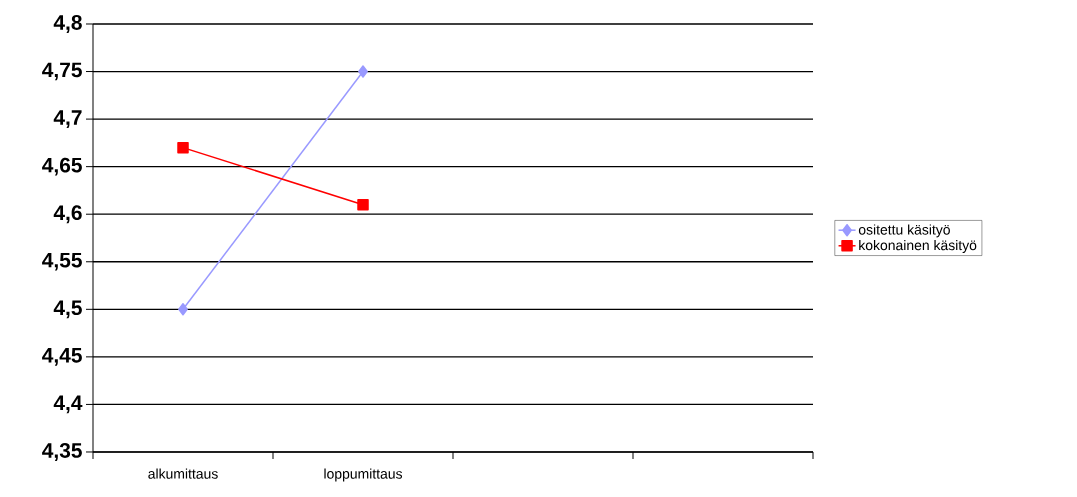 This screenshot has width=1077, height=497. I want to click on y-tick-label: 4,55, so click(62, 261).